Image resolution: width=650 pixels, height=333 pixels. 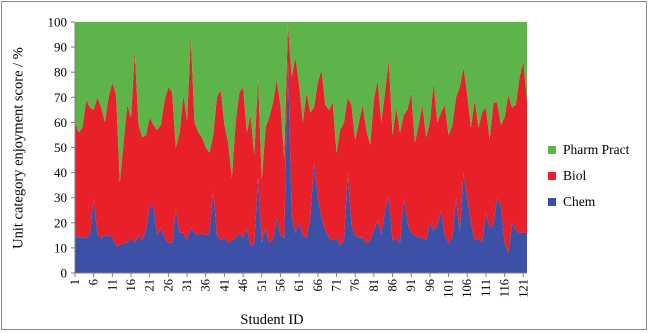 What do you see at coordinates (187, 285) in the screenshot?
I see `x-tick-label: 31` at bounding box center [187, 285].